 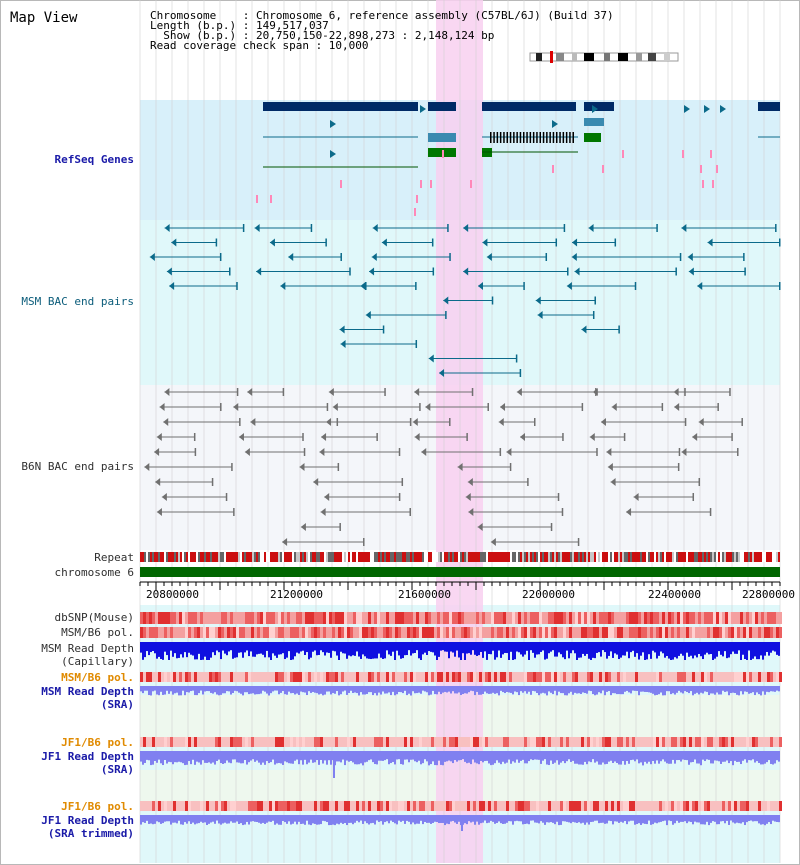 What do you see at coordinates (77, 301) in the screenshot?
I see `track-label-msm-bac: MSM BAC end pairs` at bounding box center [77, 301].